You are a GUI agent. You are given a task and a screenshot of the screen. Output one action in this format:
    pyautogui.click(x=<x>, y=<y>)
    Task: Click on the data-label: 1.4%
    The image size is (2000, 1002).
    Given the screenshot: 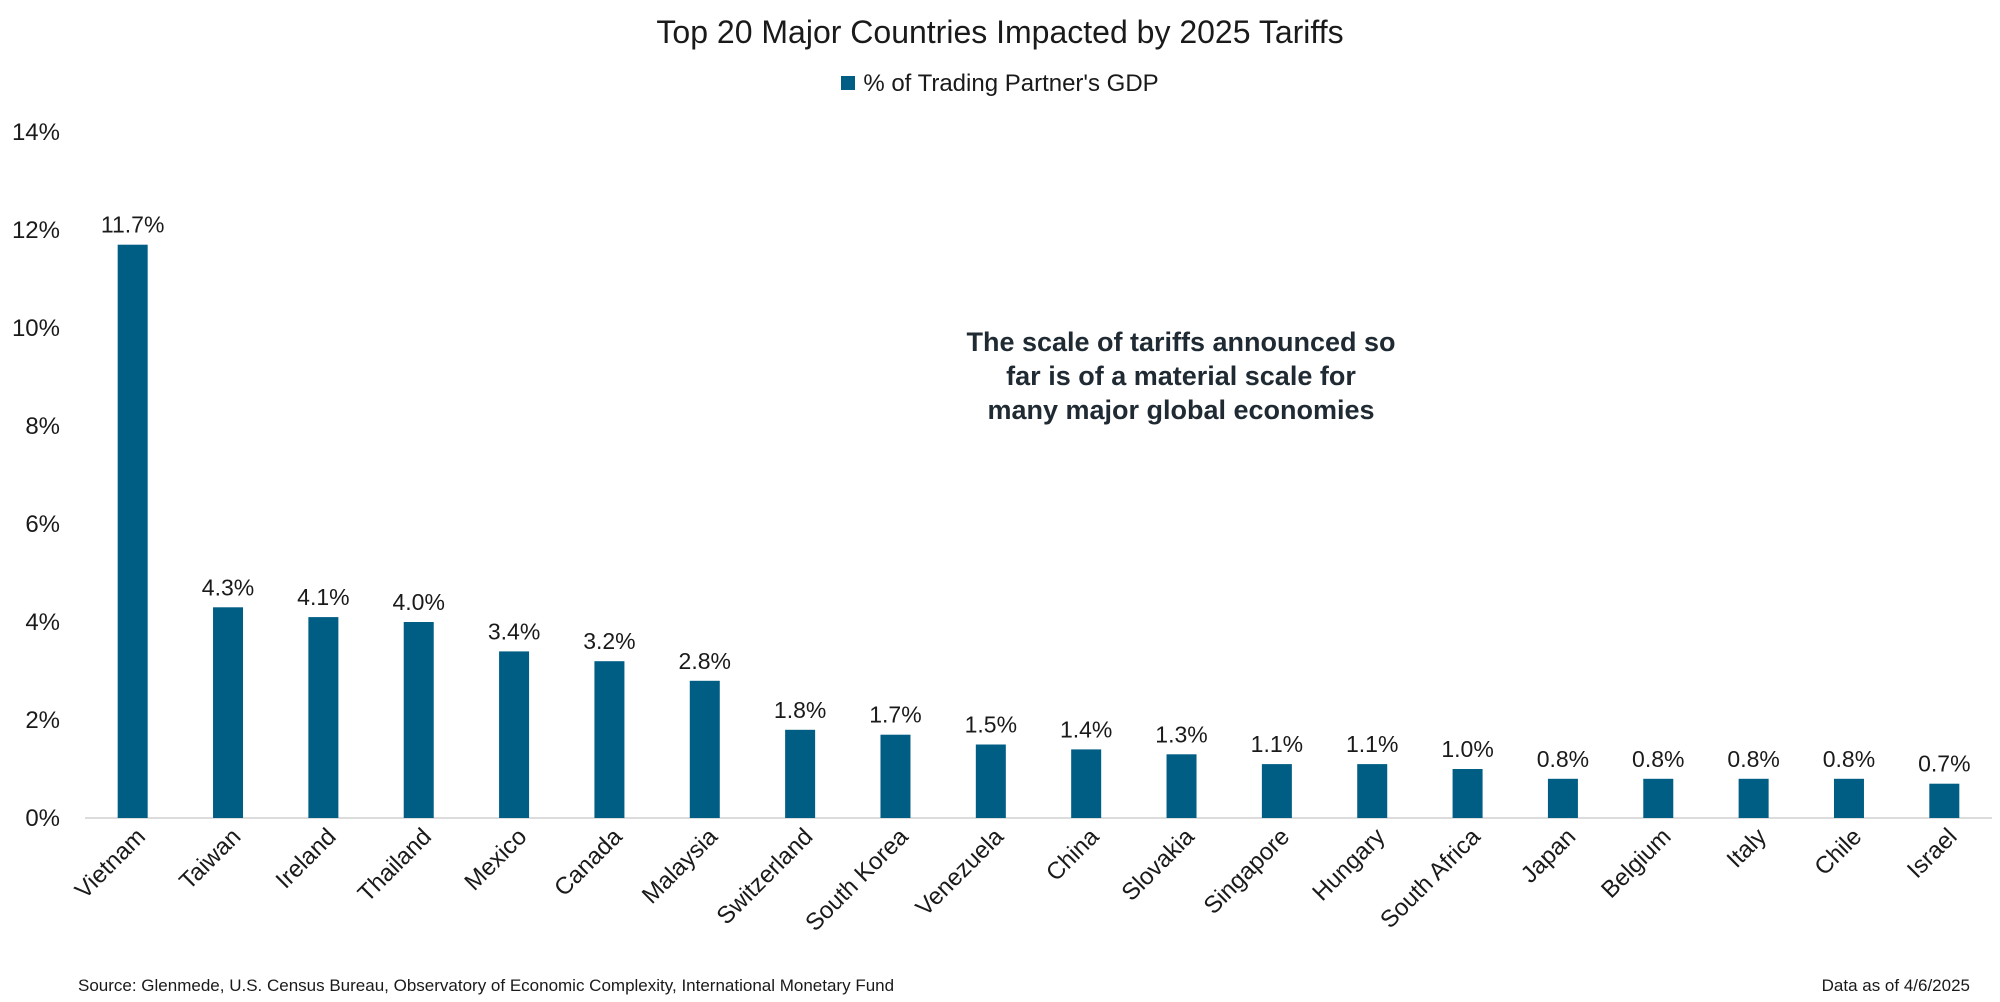 What is the action you would take?
    pyautogui.click(x=1086, y=729)
    